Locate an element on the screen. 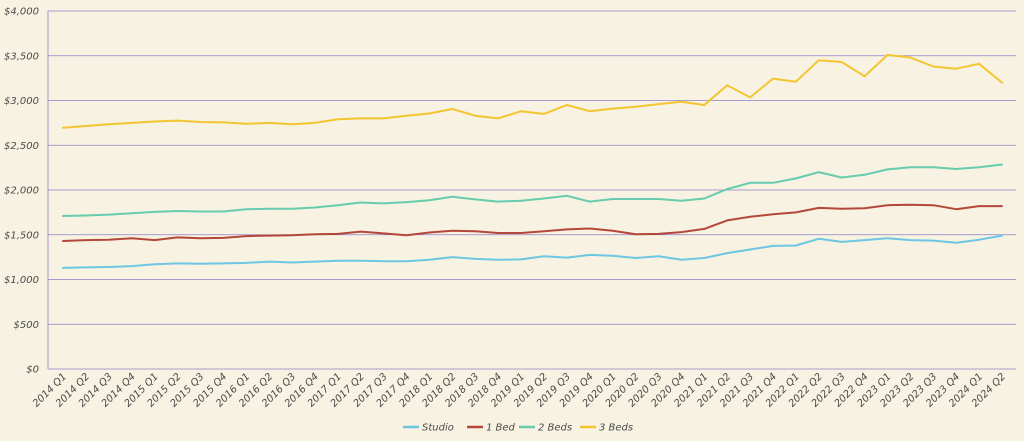  y-tick-label: $2,000 is located at coordinates (21, 191).